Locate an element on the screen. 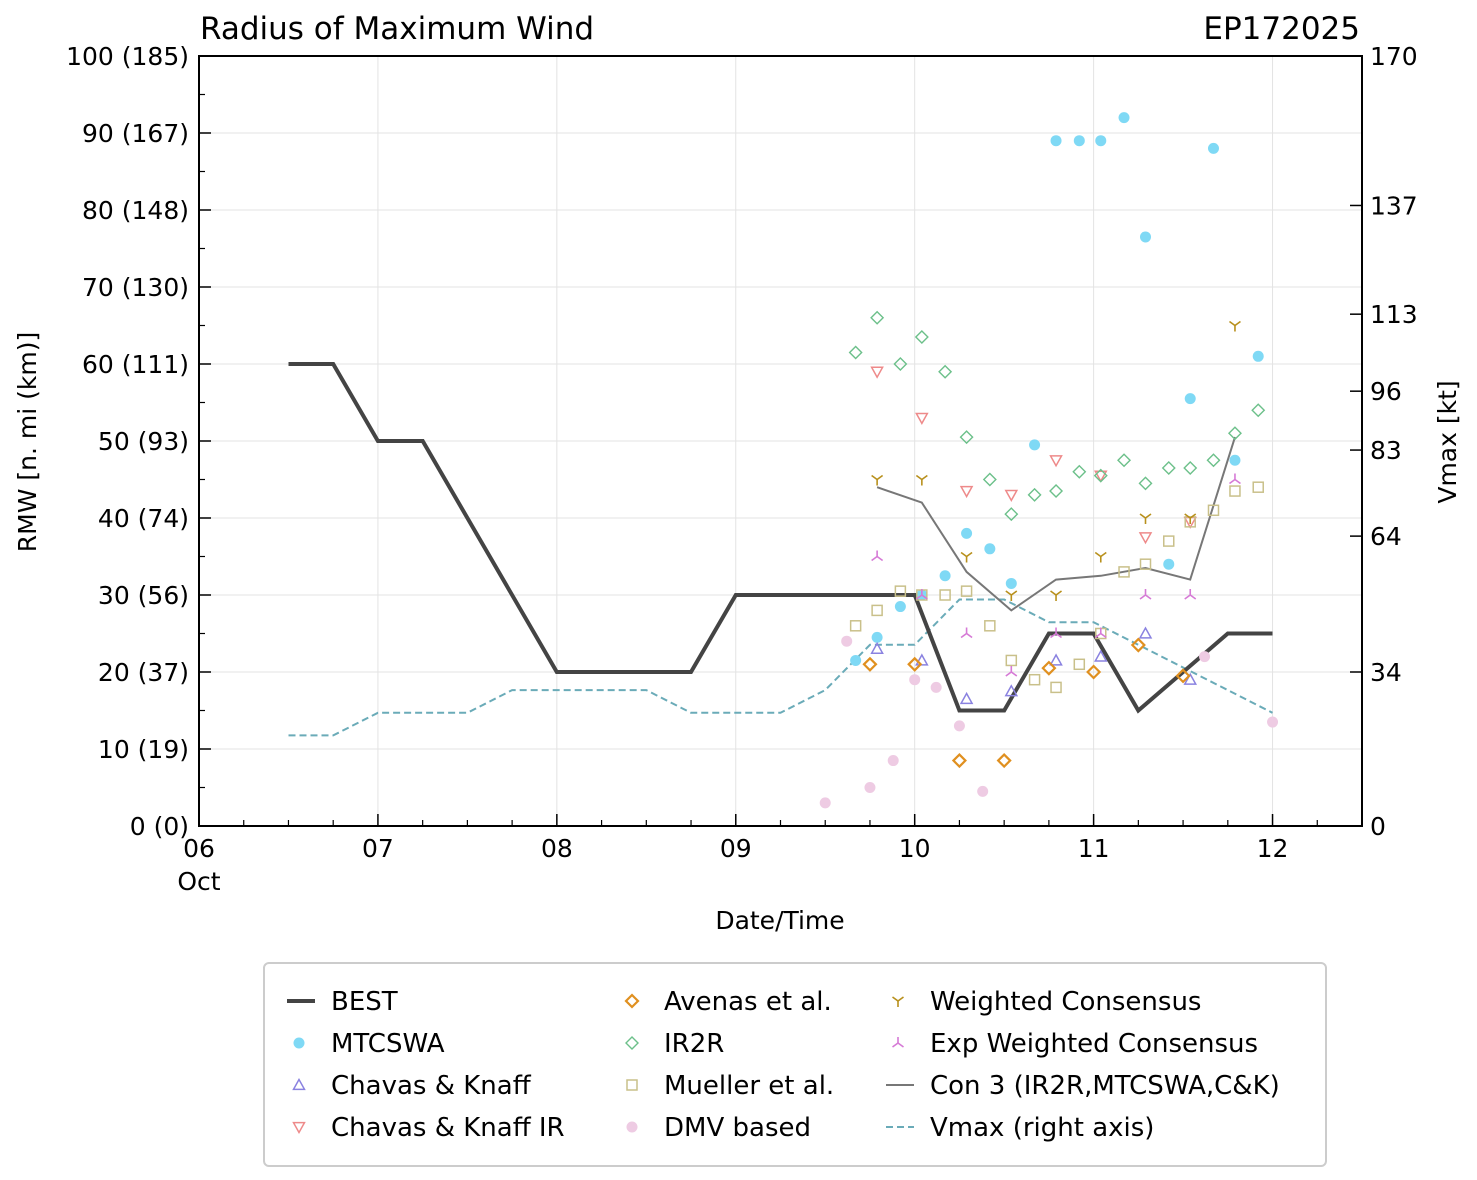 The height and width of the screenshot is (1180, 1477). y-tick-label-left: 80 (148) is located at coordinates (135, 210).